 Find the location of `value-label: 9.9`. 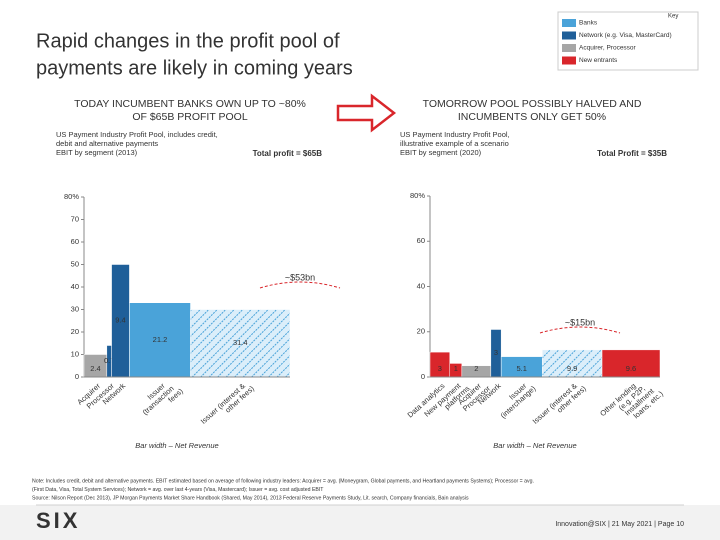

value-label: 9.9 is located at coordinates (572, 368).